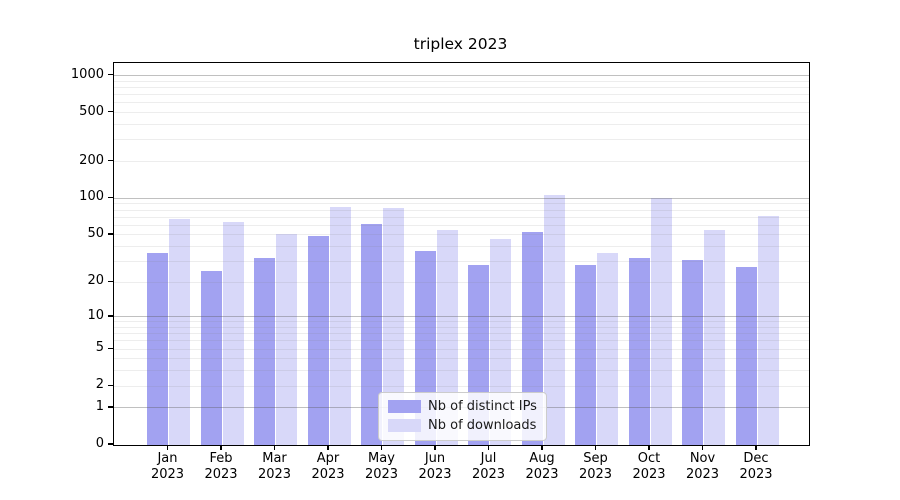 The image size is (900, 500). What do you see at coordinates (482, 406) in the screenshot?
I see `legend-label-distinct-ips: Nb of distinct IPs` at bounding box center [482, 406].